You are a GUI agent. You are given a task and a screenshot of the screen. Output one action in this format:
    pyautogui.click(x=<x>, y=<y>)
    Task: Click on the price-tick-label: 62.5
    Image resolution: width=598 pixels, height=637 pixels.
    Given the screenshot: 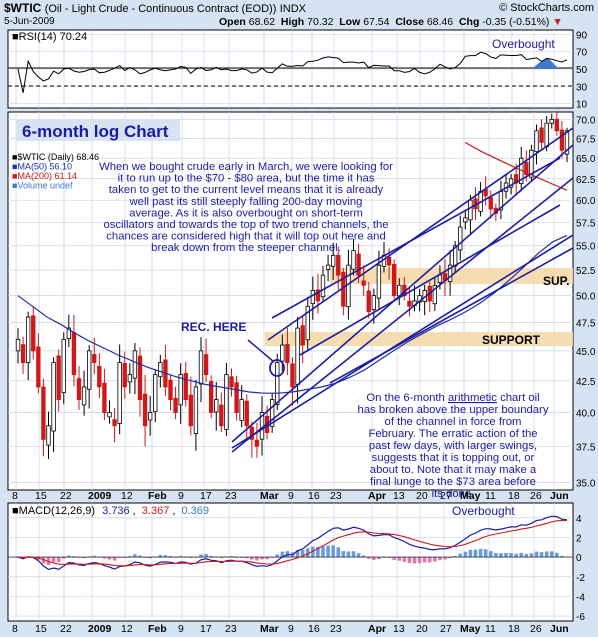 What is the action you would take?
    pyautogui.click(x=586, y=180)
    